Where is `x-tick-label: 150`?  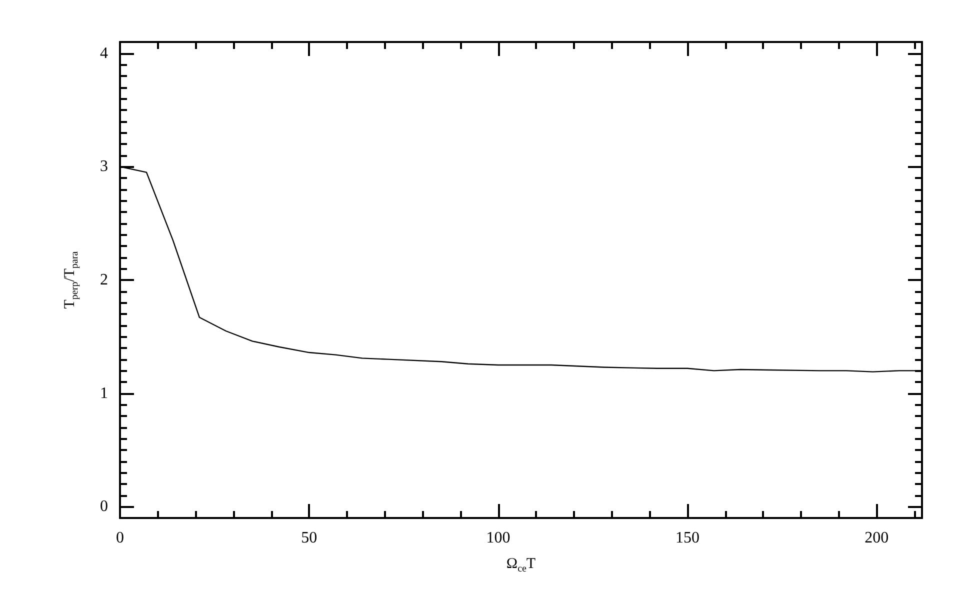
x-tick-label: 150 is located at coordinates (687, 538).